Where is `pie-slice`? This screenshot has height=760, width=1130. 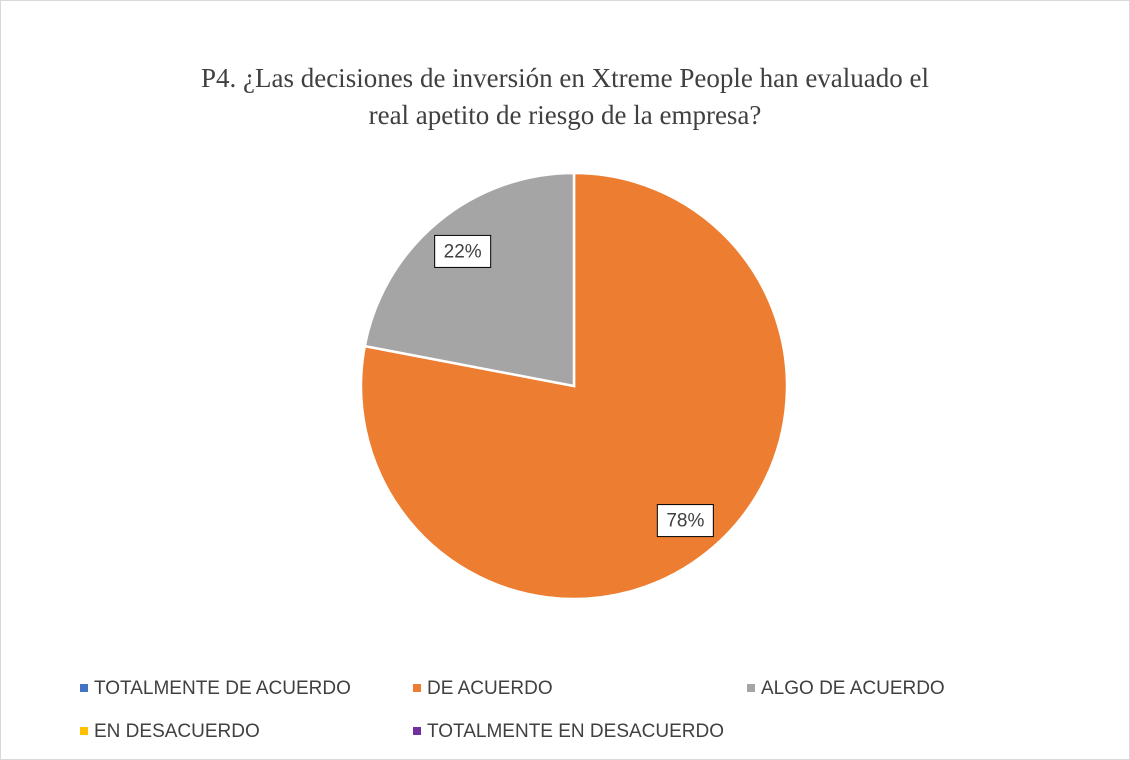
pie-slice is located at coordinates (469, 279).